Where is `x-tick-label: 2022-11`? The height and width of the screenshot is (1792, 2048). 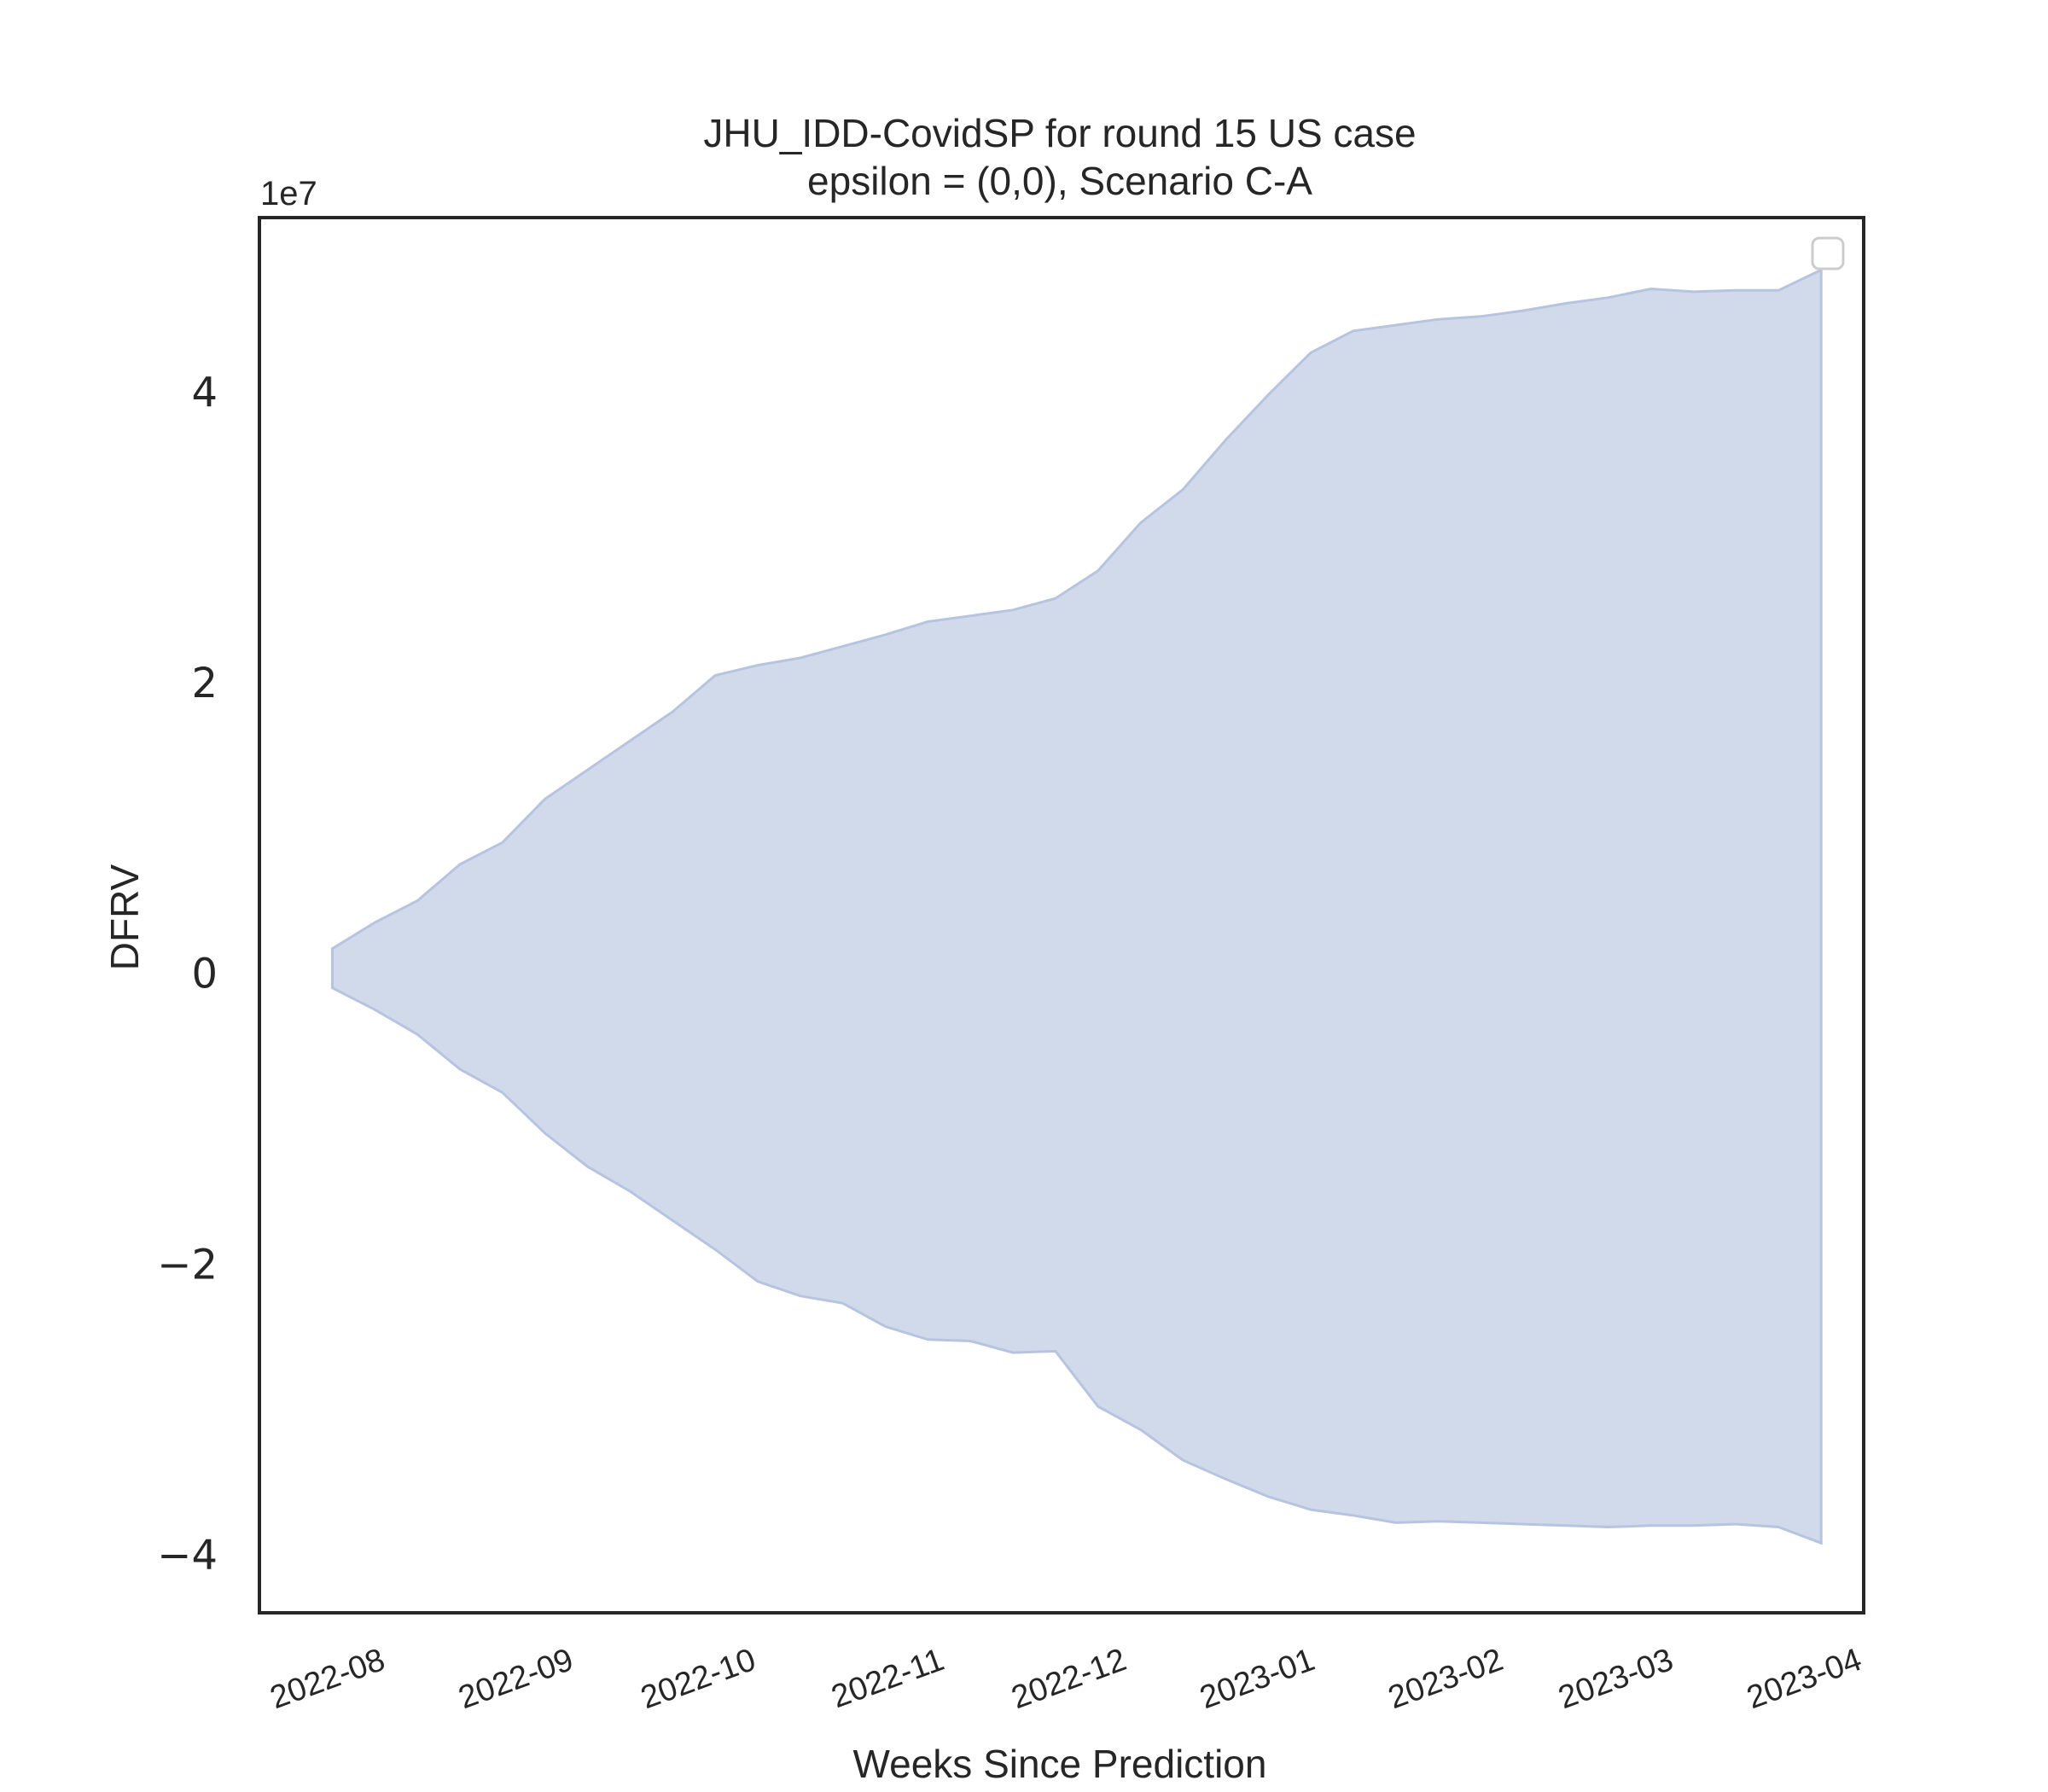 x-tick-label: 2022-11 is located at coordinates (888, 1678).